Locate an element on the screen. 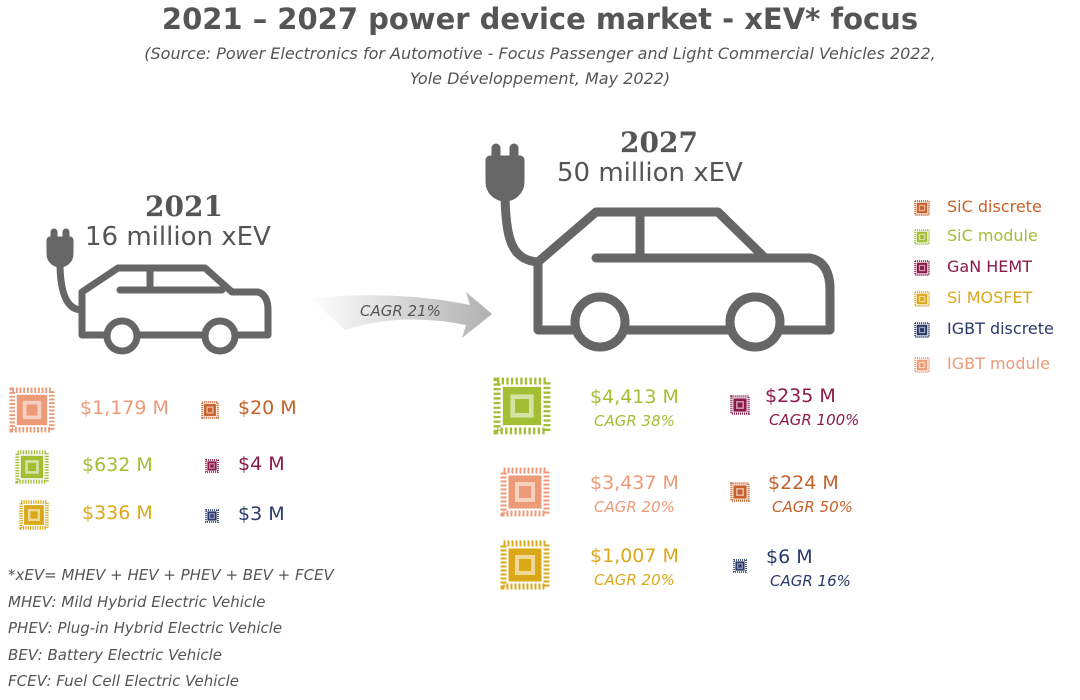 This screenshot has width=1080, height=700. value-label: $235 M is located at coordinates (800, 396).